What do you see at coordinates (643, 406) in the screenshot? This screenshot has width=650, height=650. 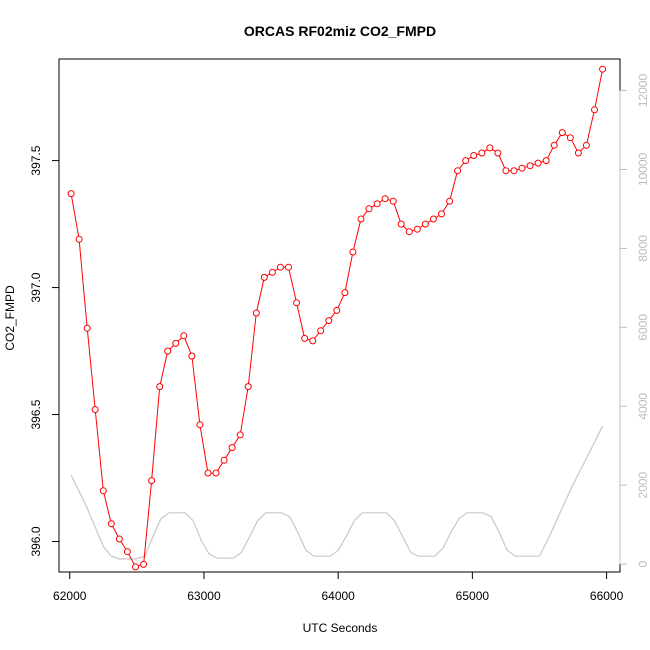 I see `right-tick-label: 4000` at bounding box center [643, 406].